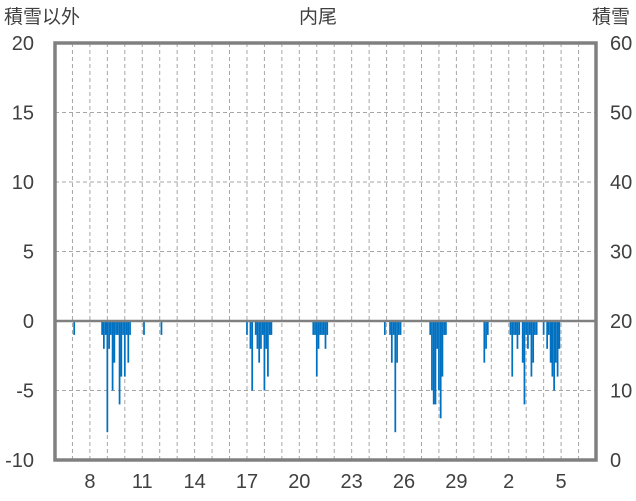  I want to click on right-tick-label: 10, so click(621, 392).